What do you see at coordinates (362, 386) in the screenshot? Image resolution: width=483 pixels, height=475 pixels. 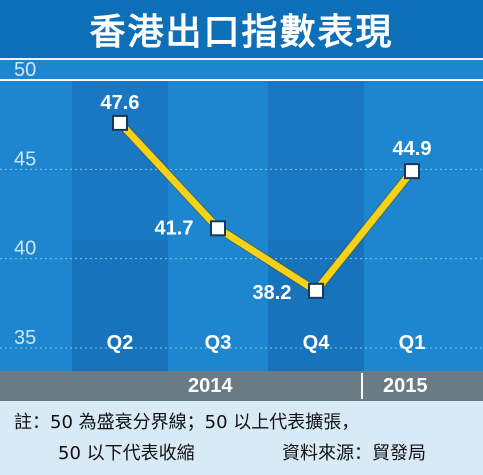 I see `year-divider` at bounding box center [362, 386].